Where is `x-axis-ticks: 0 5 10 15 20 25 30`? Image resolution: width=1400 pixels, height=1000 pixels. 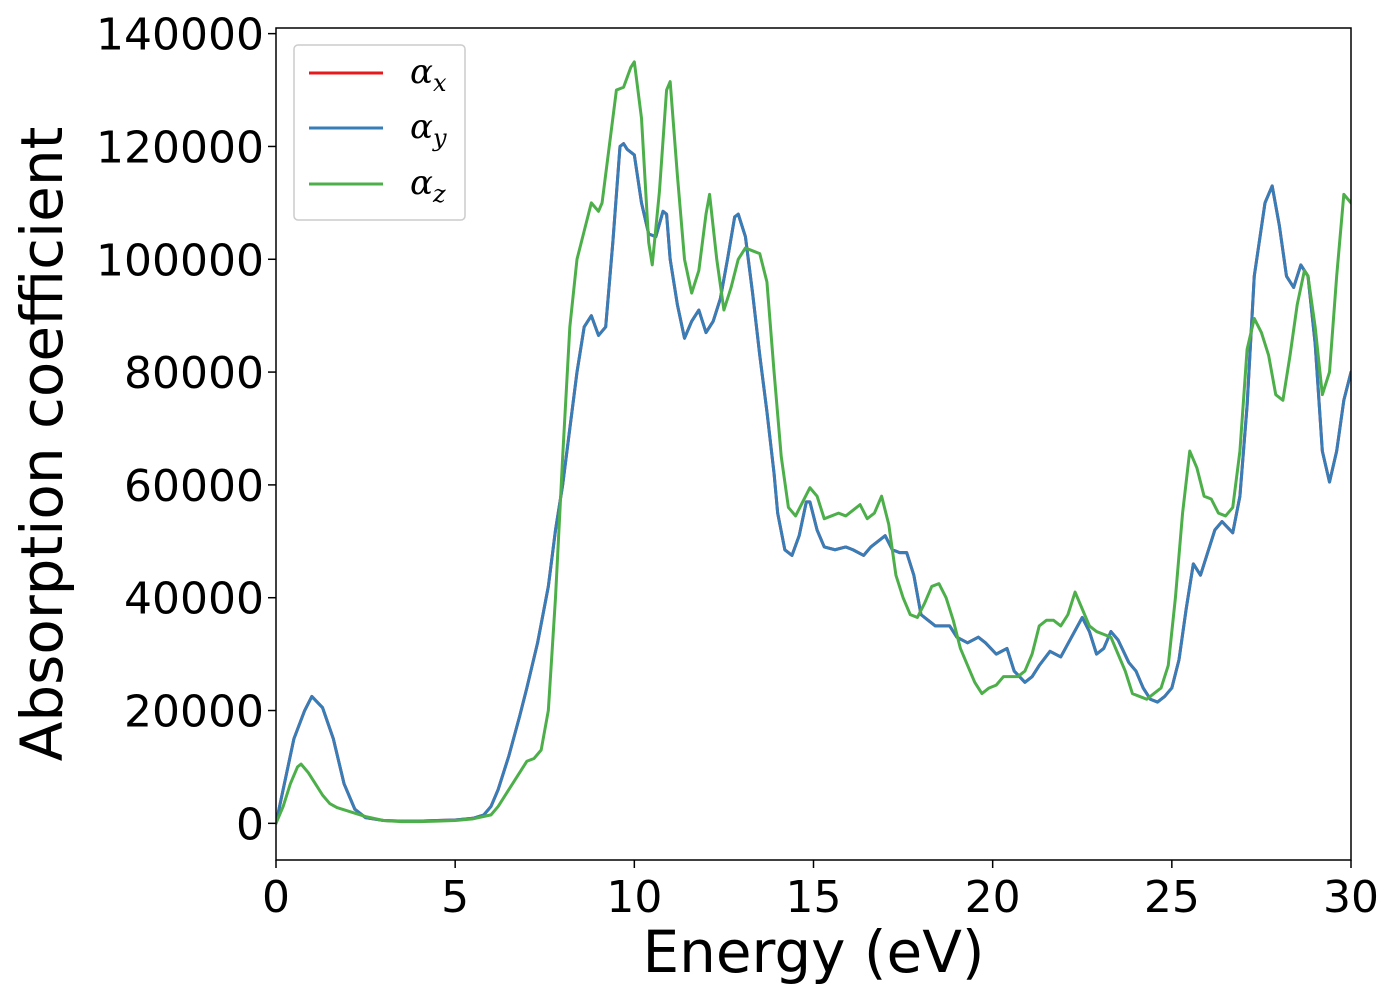 x-axis-ticks: 0 5 10 15 20 25 30 is located at coordinates (820, 891).